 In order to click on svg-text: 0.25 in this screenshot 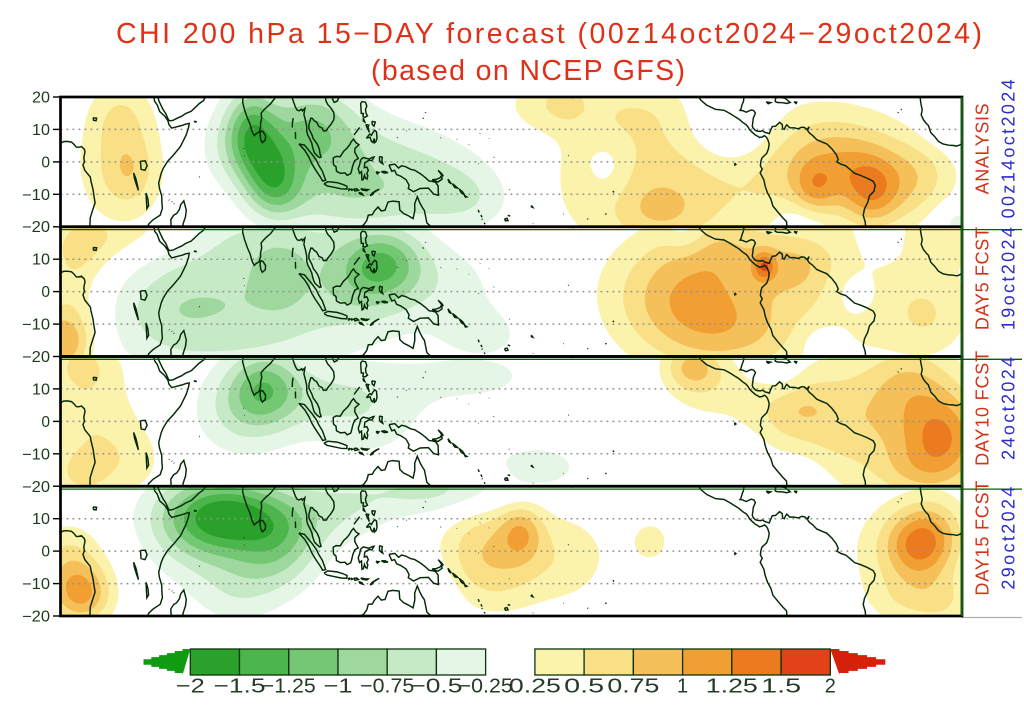, I will do `click(535, 687)`.